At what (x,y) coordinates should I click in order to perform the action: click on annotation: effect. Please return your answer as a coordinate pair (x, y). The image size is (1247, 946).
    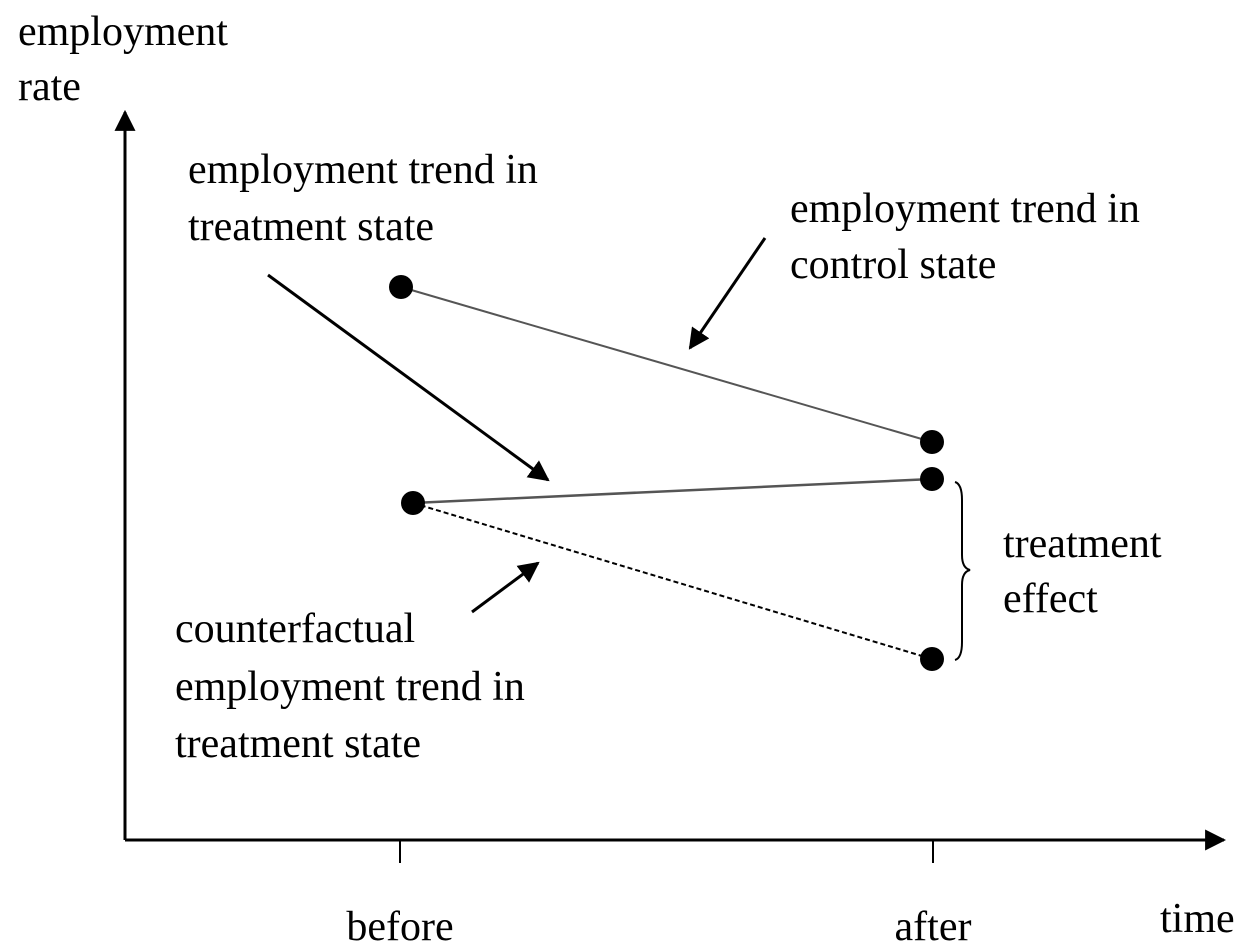
    Looking at the image, I should click on (1050, 599).